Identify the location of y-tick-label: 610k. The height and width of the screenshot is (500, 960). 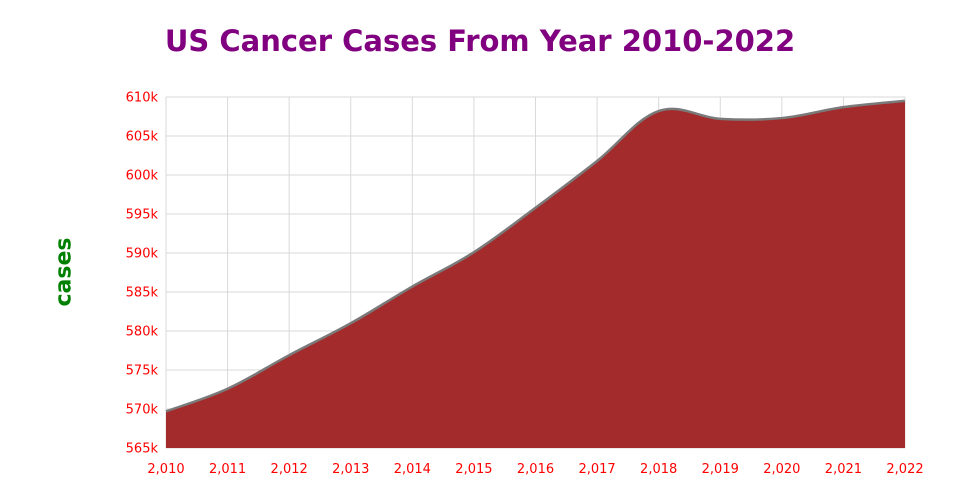
(142, 98).